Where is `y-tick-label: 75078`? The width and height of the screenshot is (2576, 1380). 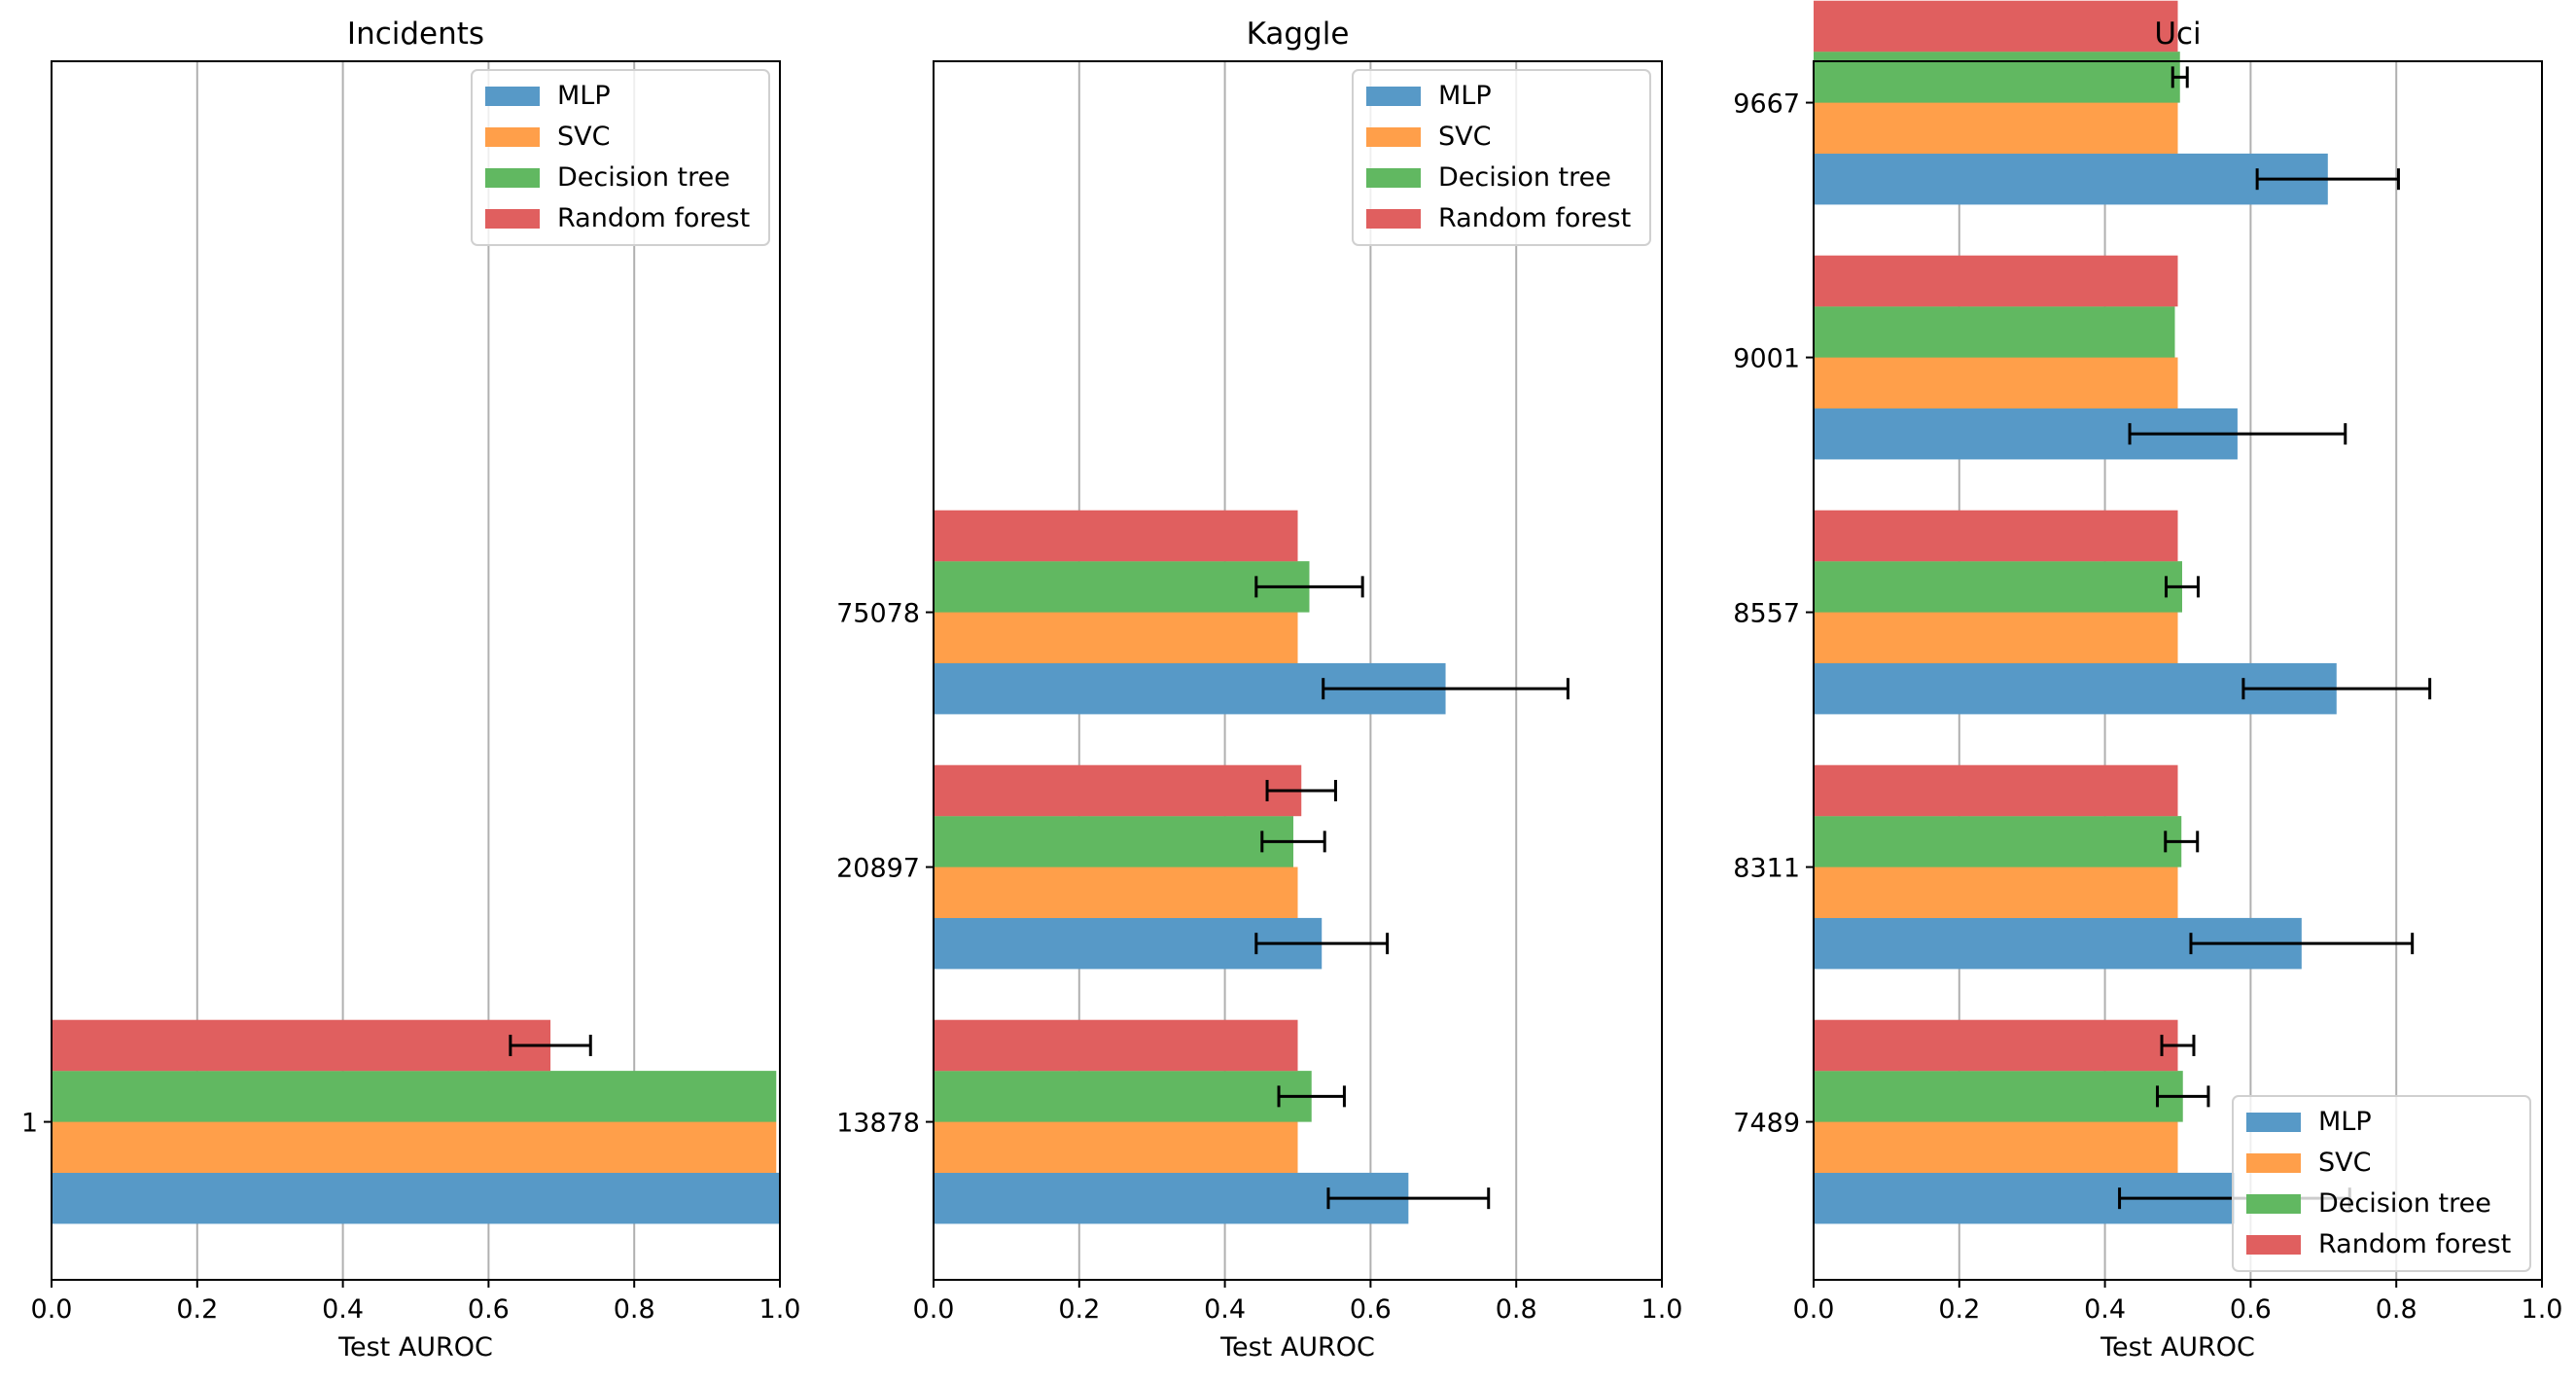 y-tick-label: 75078 is located at coordinates (878, 614).